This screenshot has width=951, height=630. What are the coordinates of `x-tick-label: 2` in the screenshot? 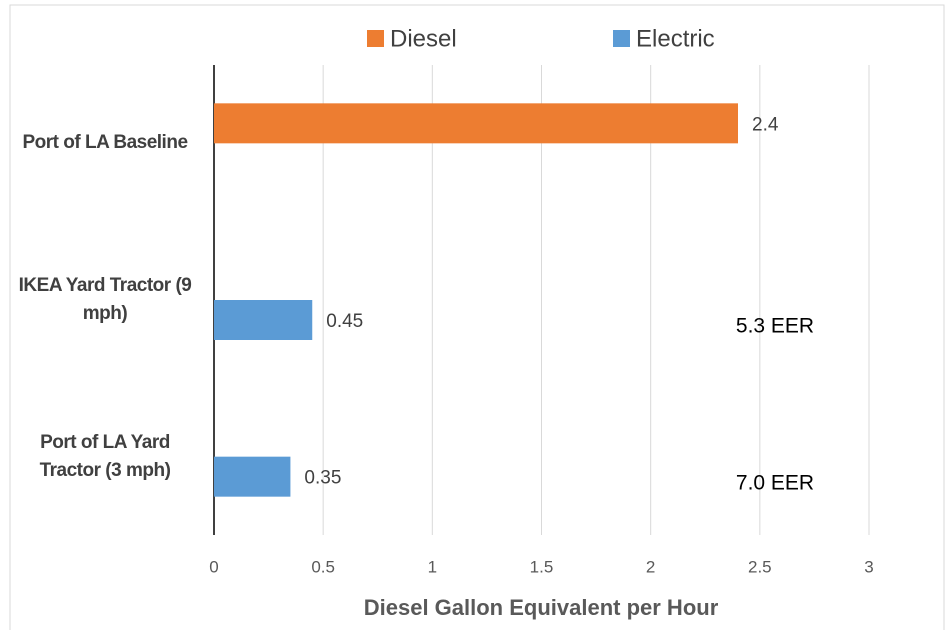 It's located at (650, 566).